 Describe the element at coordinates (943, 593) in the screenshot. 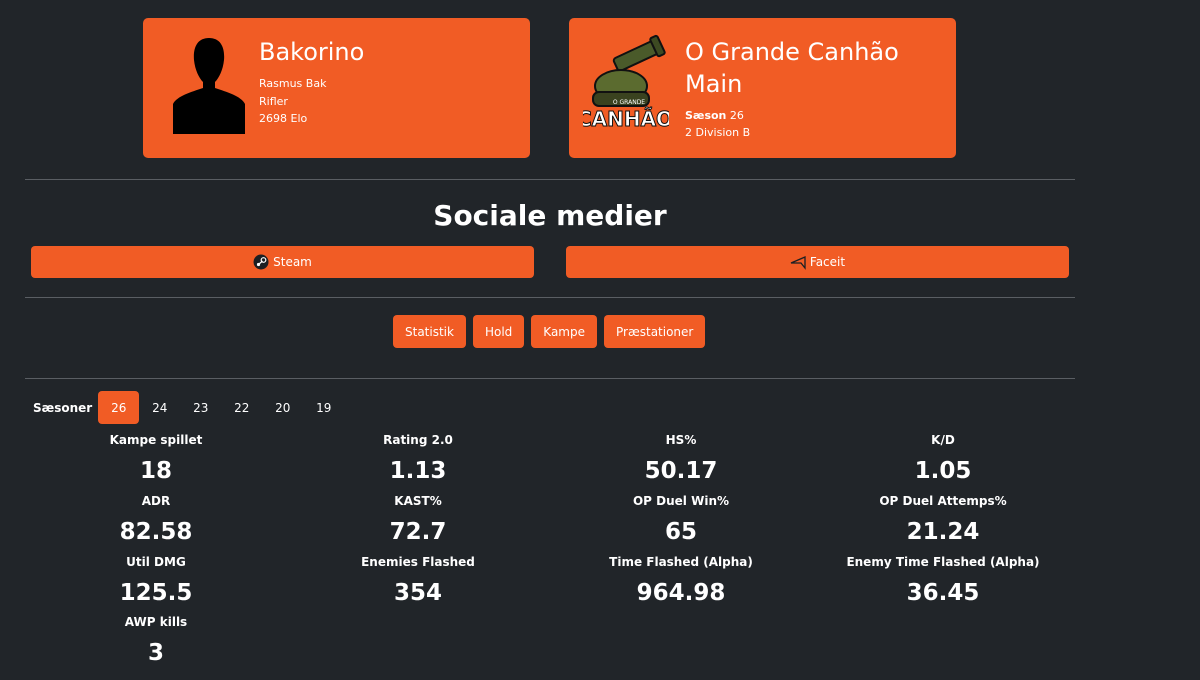

I see `stat-value: 36.45` at that location.